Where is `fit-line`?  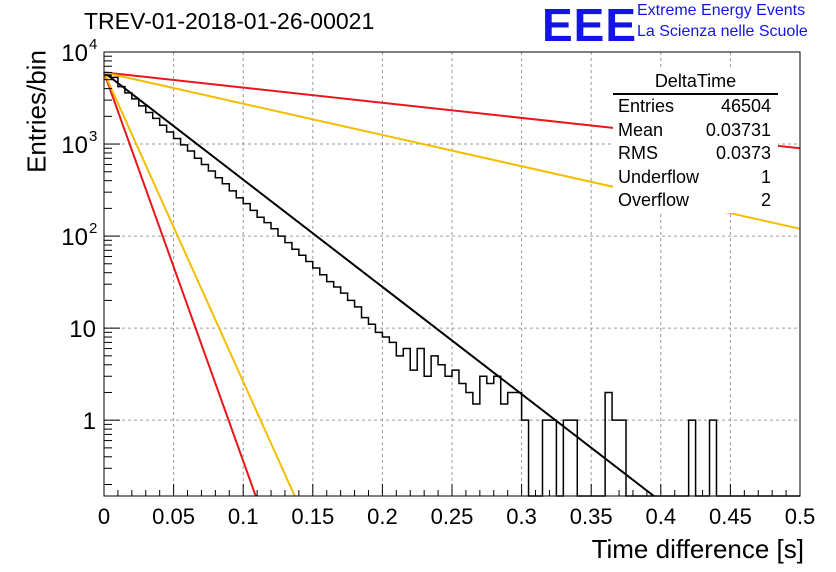 fit-line is located at coordinates (180, 284).